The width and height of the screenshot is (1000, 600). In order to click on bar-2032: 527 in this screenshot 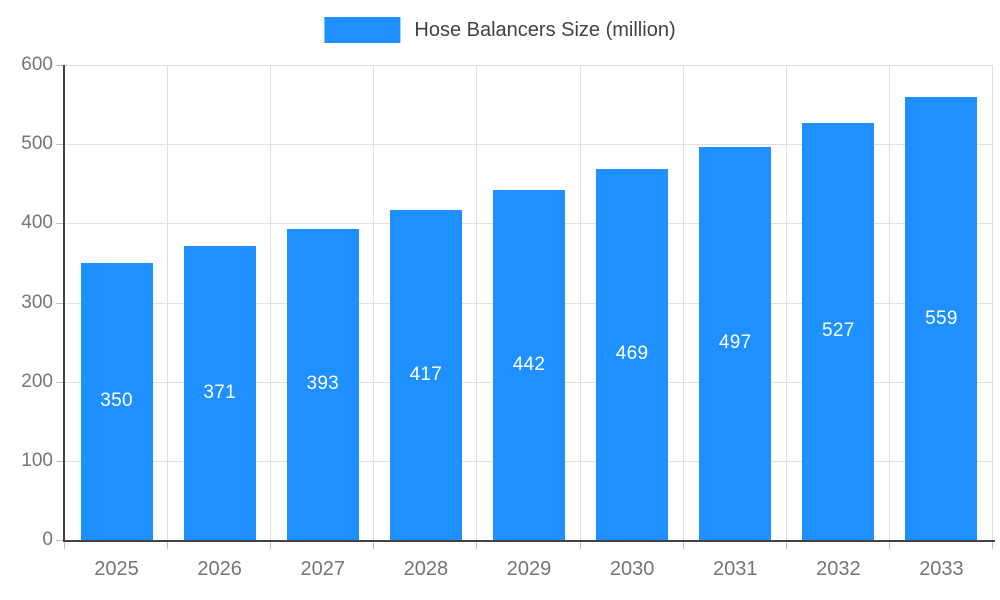, I will do `click(838, 331)`.